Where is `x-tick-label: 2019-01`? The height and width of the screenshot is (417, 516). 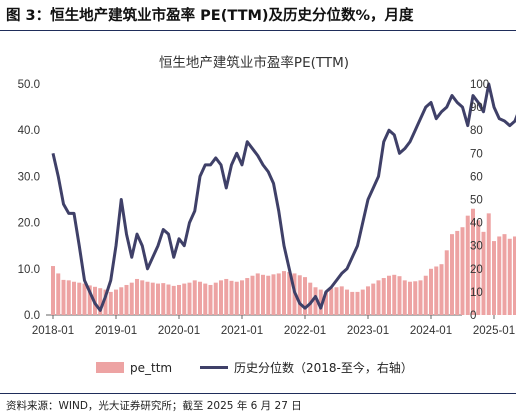 x-tick-label: 2019-01 is located at coordinates (116, 331).